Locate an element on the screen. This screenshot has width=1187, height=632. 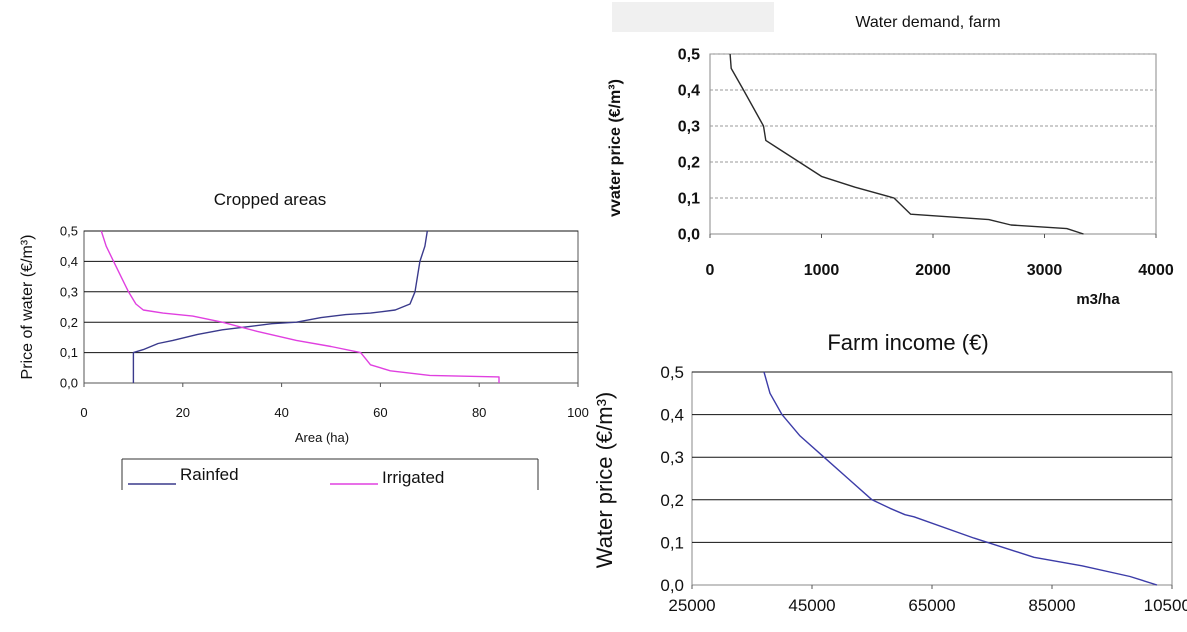
cropped-xtick-label: 100 is located at coordinates (578, 412).